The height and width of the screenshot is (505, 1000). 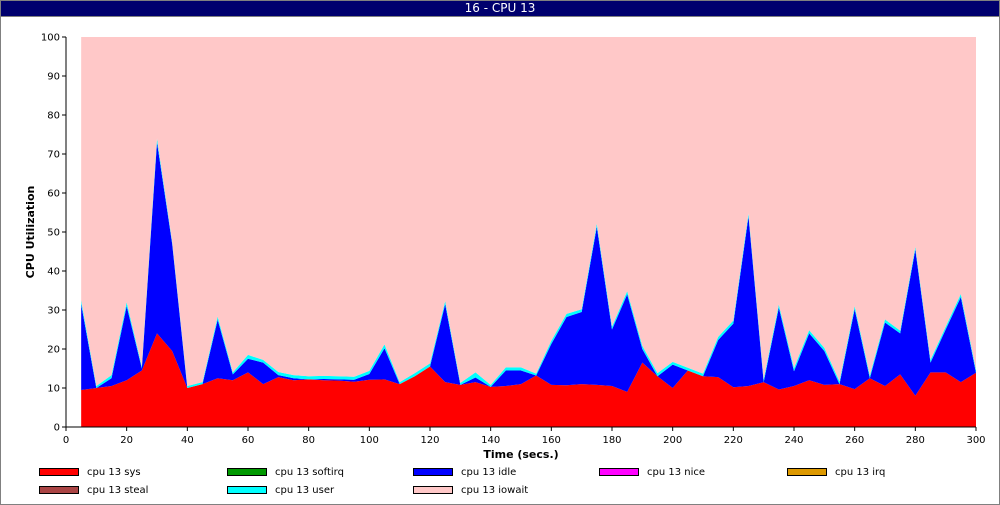 I want to click on x-tick-label: 60, so click(x=248, y=440).